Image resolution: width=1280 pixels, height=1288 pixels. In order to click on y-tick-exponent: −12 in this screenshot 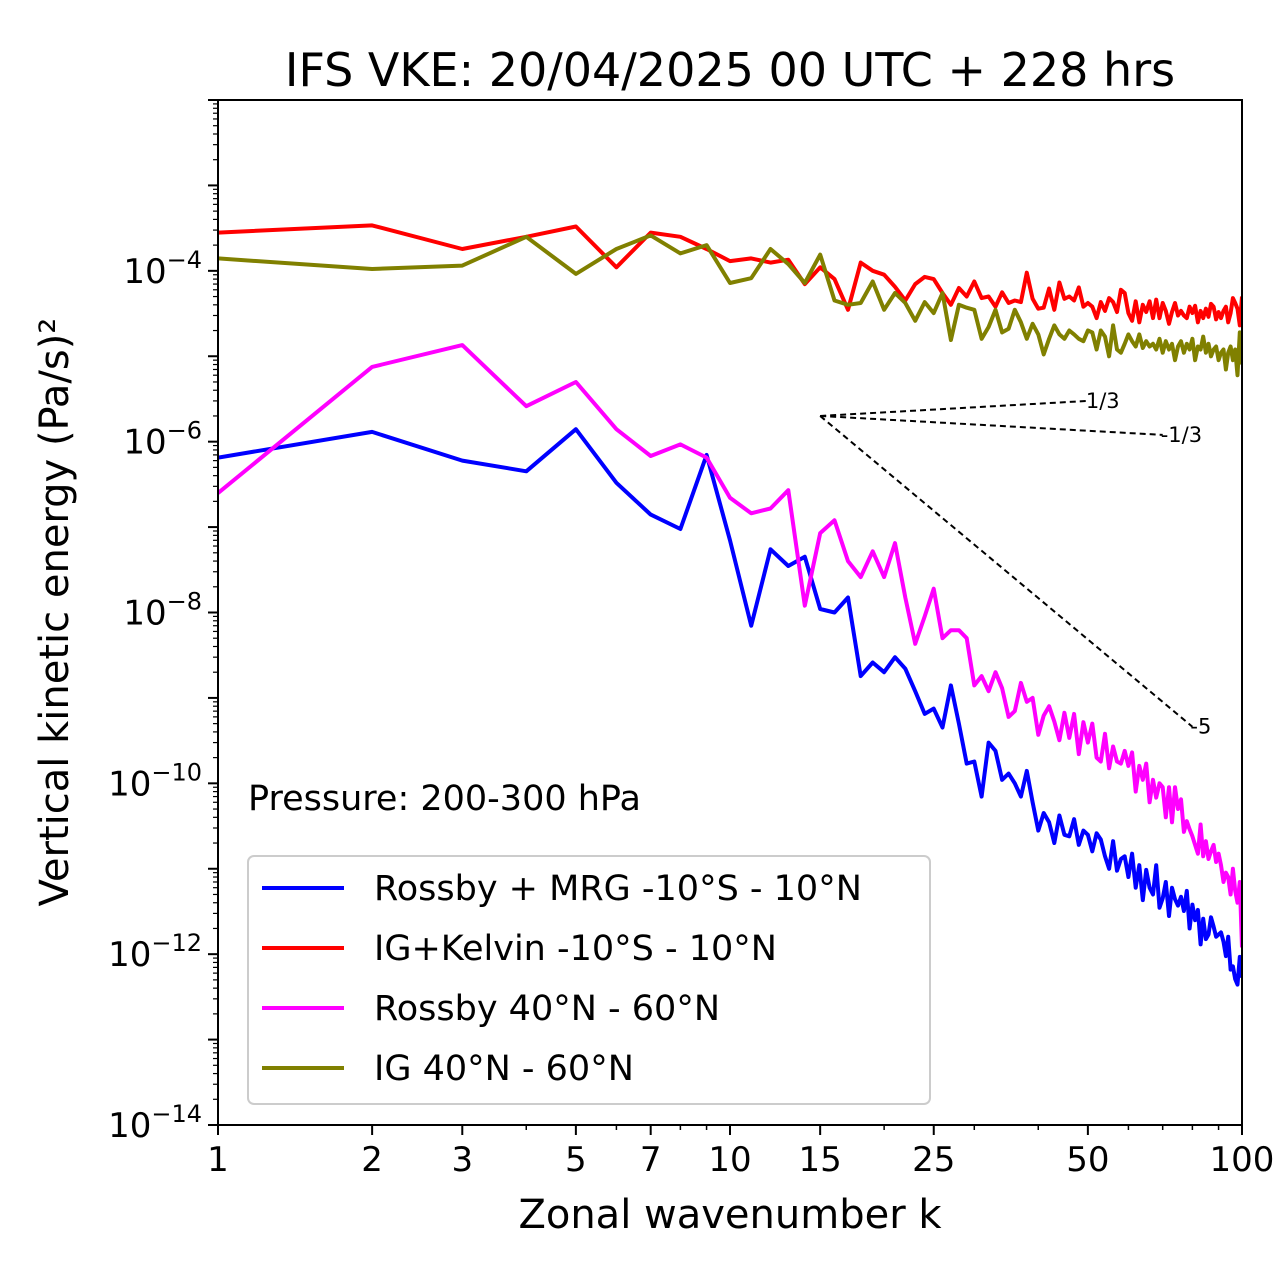, I will do `click(176, 943)`.